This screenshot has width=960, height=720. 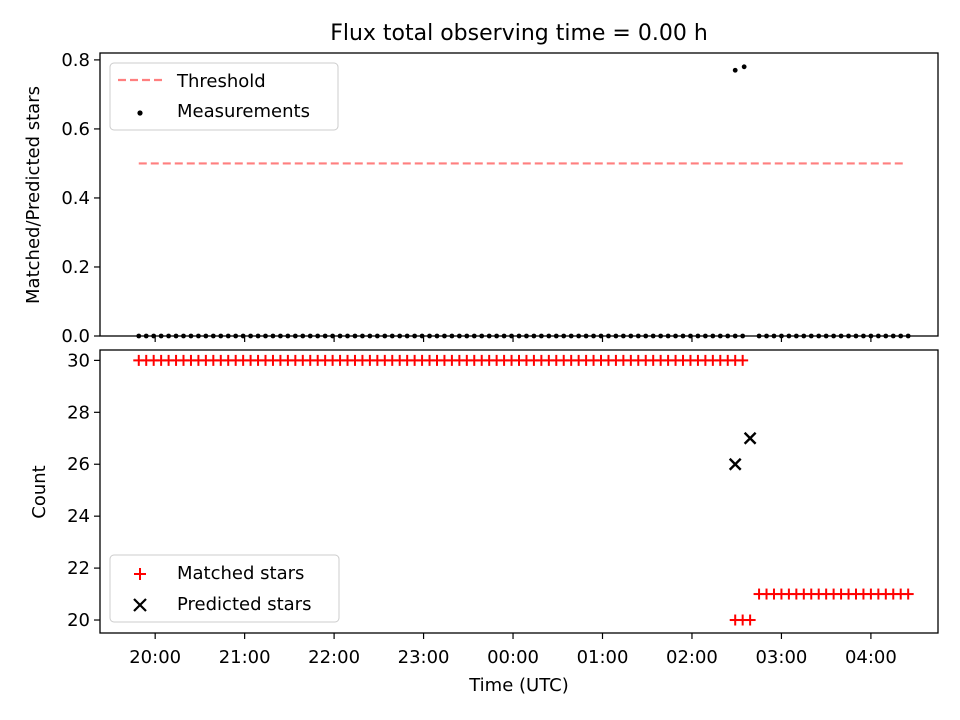 I want to click on measurements-legend-swatch, so click(x=140, y=113).